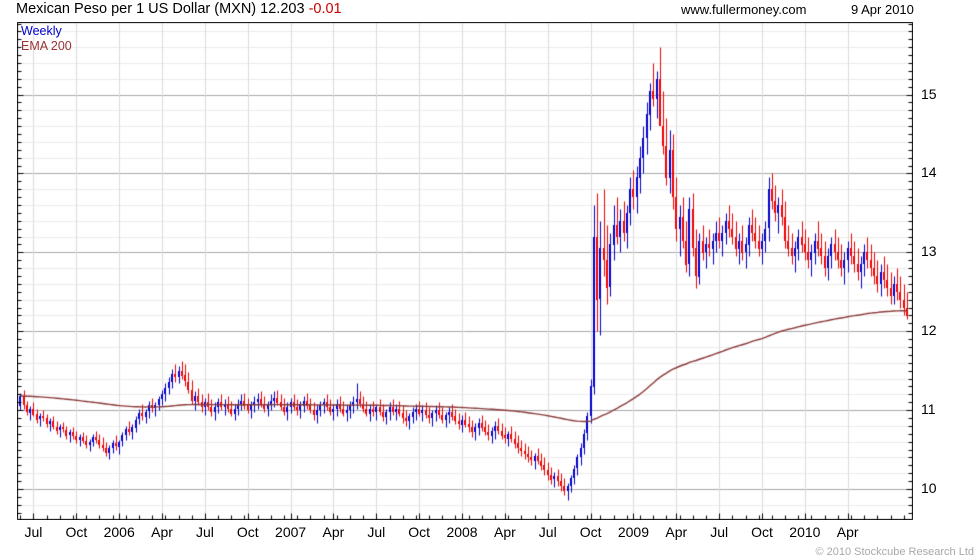  Describe the element at coordinates (929, 172) in the screenshot. I see `y-axis-tick-label: 14` at that location.